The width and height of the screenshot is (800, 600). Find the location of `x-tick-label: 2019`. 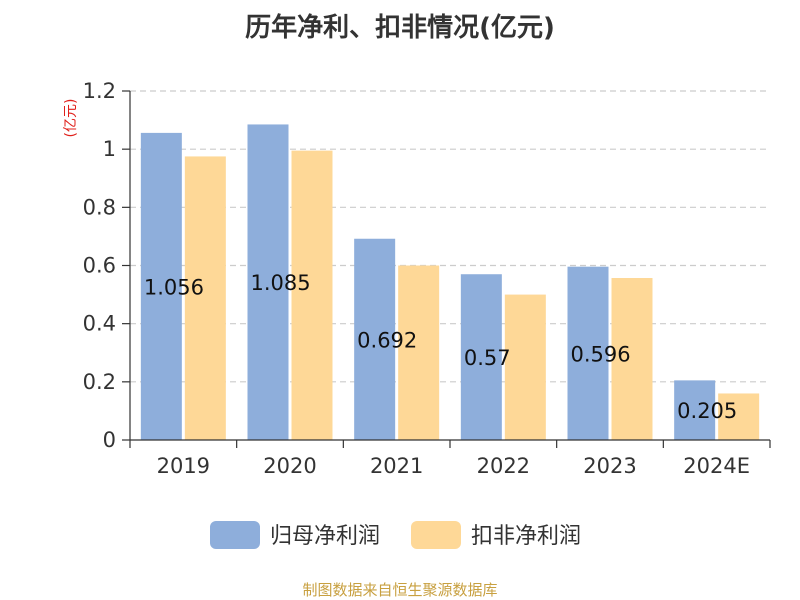

x-tick-label: 2019 is located at coordinates (183, 466).